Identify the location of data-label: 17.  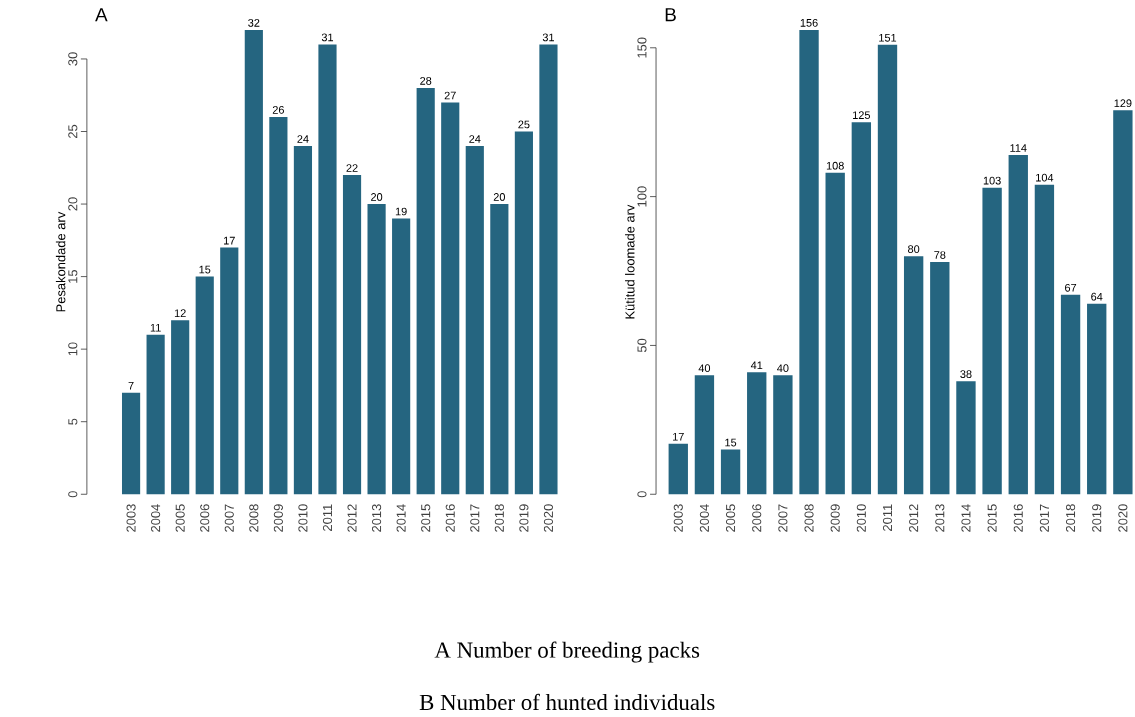
(678, 436).